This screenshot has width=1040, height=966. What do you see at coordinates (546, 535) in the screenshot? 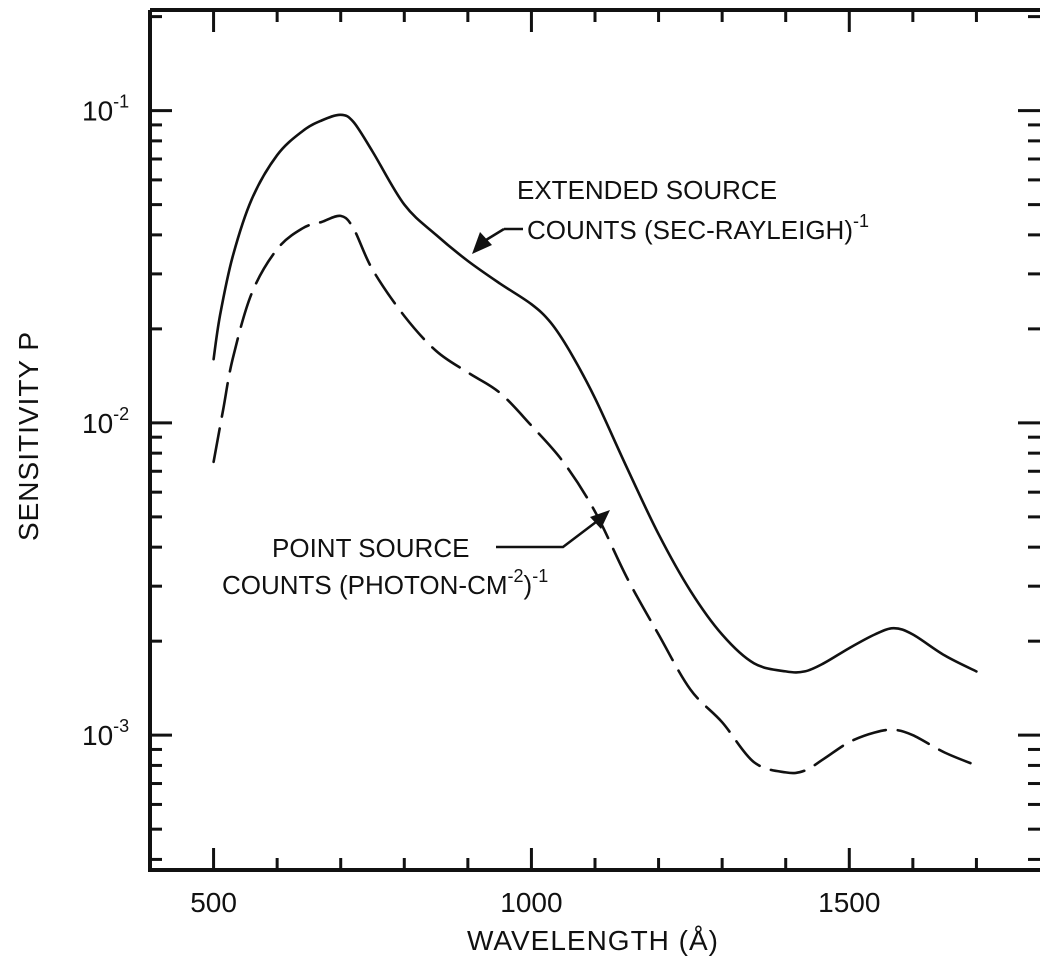
I see `point-annotation-leader` at bounding box center [546, 535].